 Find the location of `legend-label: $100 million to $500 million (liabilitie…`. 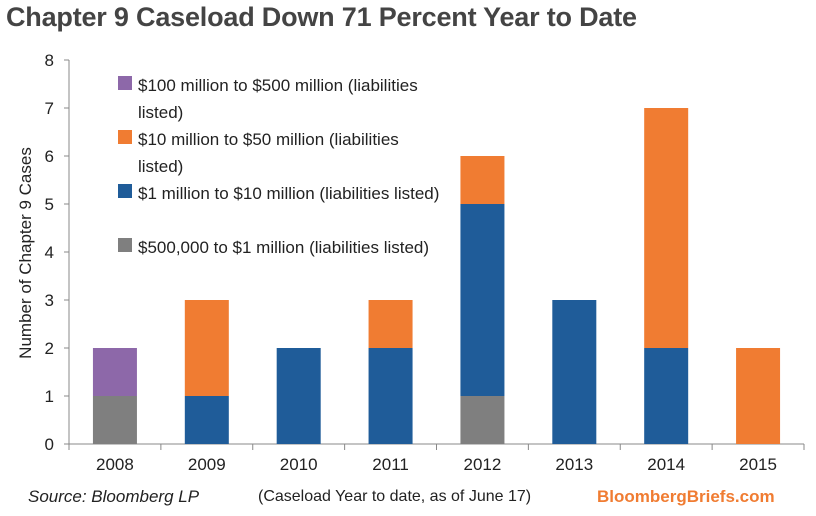

legend-label: $100 million to $500 million (liabilitie… is located at coordinates (278, 99).